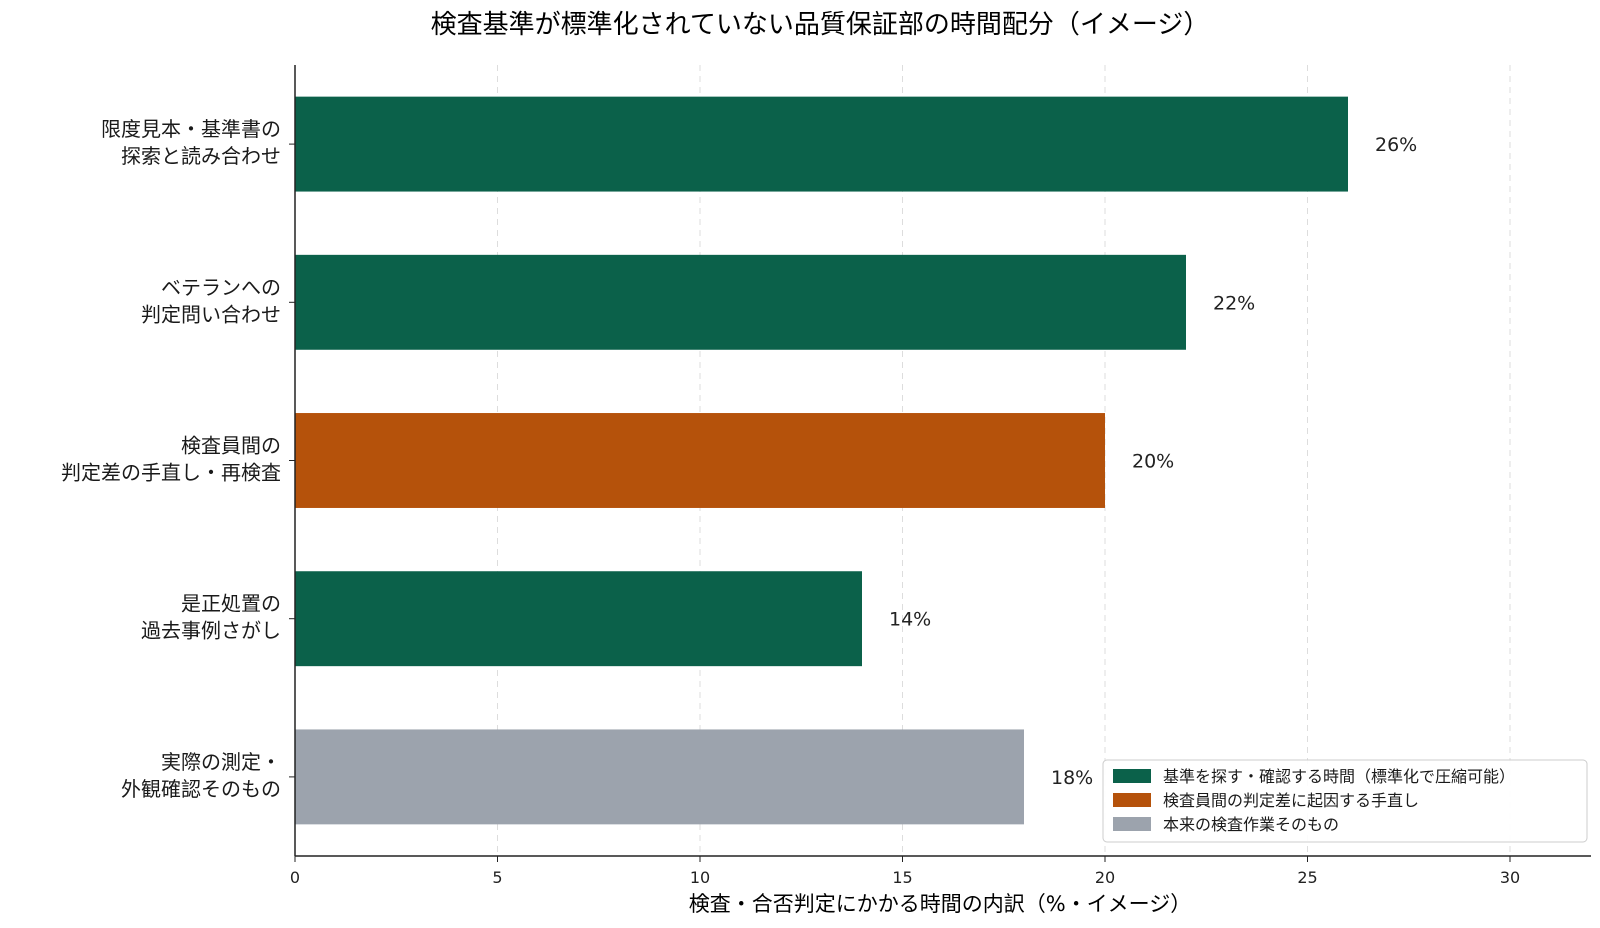 This screenshot has width=1600, height=928. Describe the element at coordinates (1307, 877) in the screenshot. I see `x-tick-label: 25` at that location.